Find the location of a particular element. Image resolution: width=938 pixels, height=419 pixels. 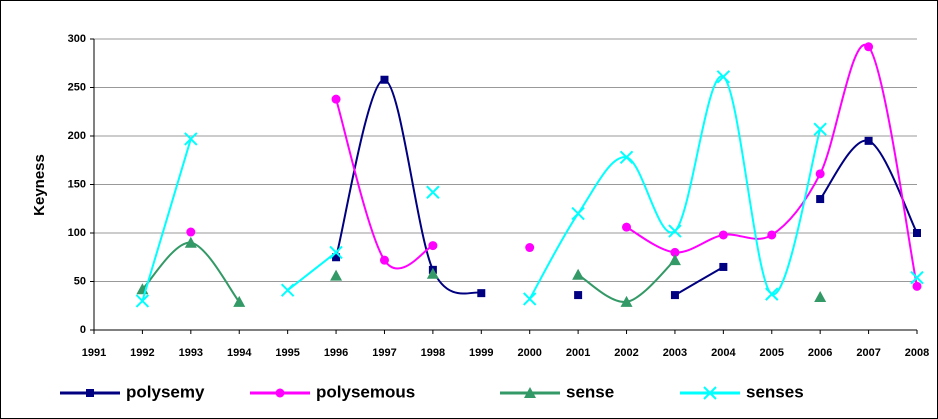

y-tick-label: 250 is located at coordinates (77, 87).